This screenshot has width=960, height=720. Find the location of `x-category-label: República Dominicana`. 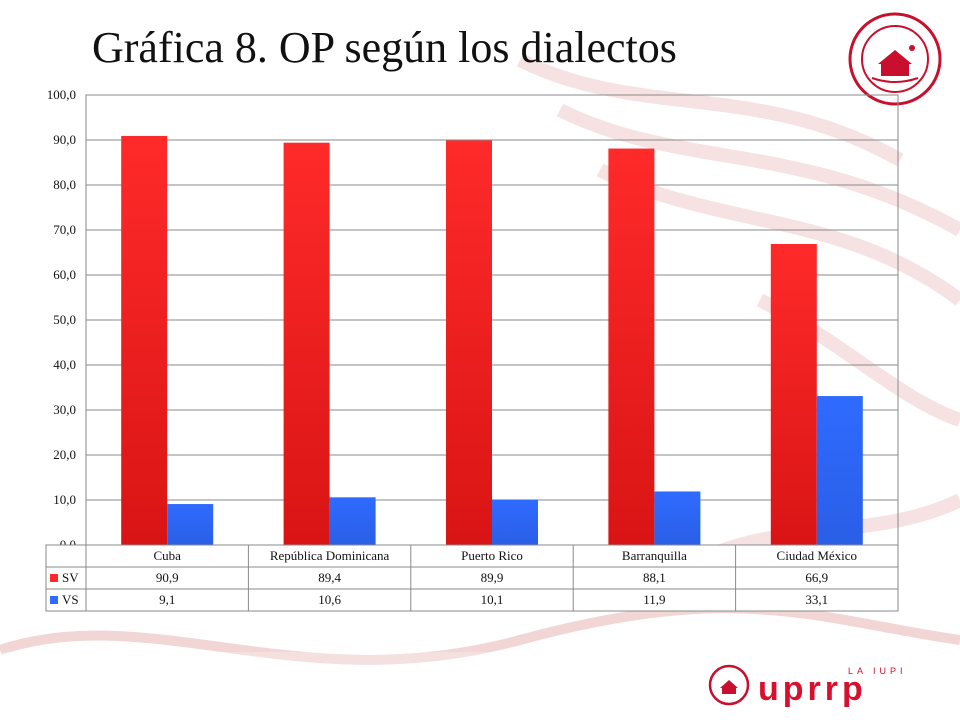

x-category-label: República Dominicana is located at coordinates (330, 555).